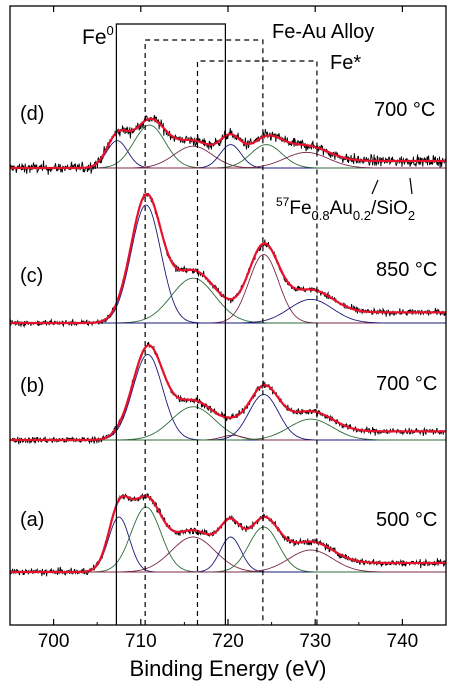 The image size is (449, 681). What do you see at coordinates (345, 63) in the screenshot?
I see `fe-star-label: Fe*` at bounding box center [345, 63].